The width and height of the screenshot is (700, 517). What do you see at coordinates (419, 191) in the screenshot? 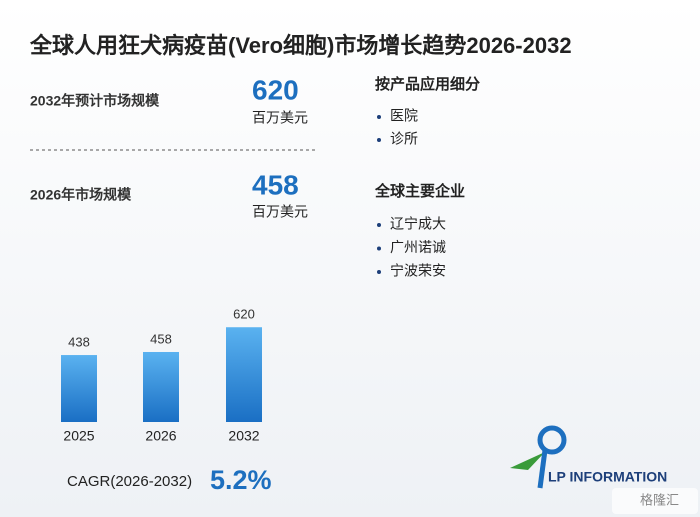
I see `companies-title: 全球主要企业` at bounding box center [419, 191].